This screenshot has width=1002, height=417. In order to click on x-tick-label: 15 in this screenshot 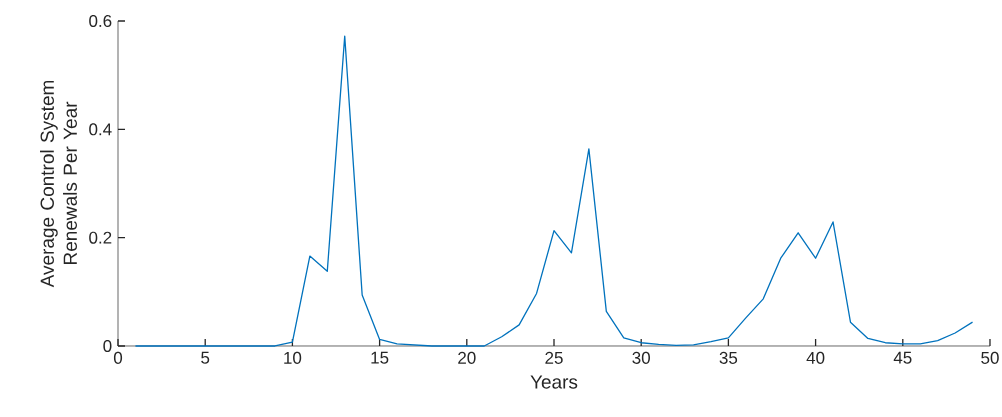, I will do `click(380, 357)`.